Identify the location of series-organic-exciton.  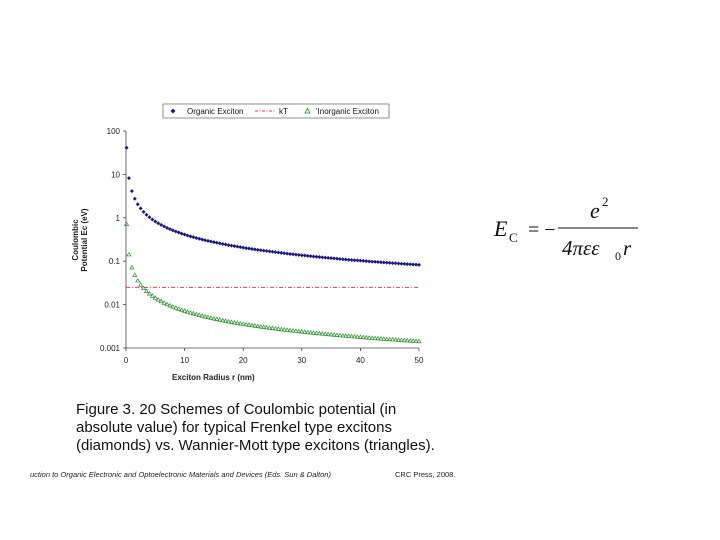
(272, 206).